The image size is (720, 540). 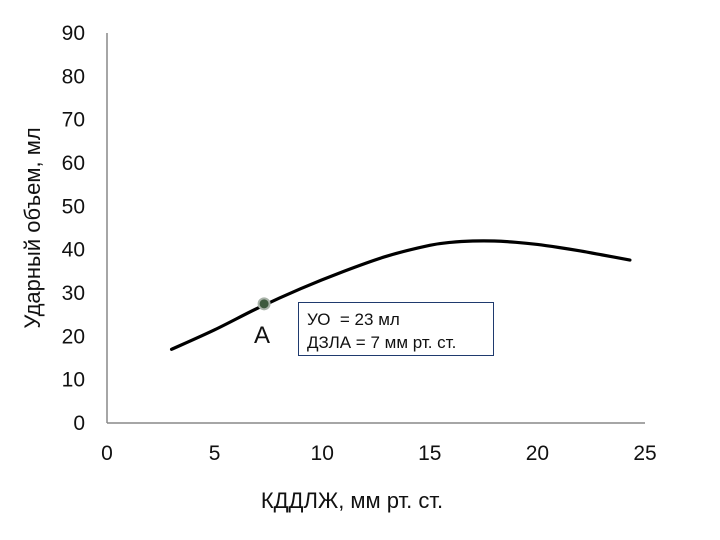 What do you see at coordinates (73, 228) in the screenshot?
I see `y-tick-labels: 0 10 20 30 40 50 60 70 80 90` at bounding box center [73, 228].